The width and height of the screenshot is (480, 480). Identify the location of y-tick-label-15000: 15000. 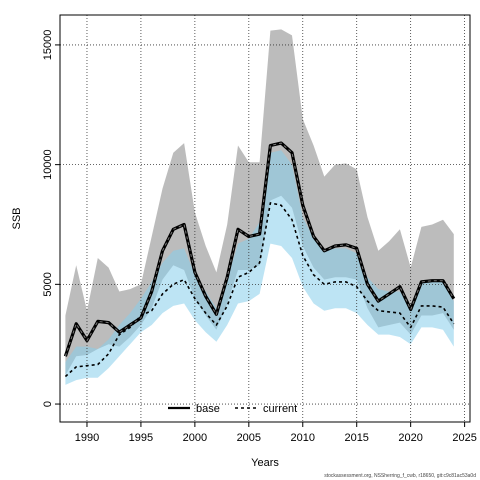
(48, 45).